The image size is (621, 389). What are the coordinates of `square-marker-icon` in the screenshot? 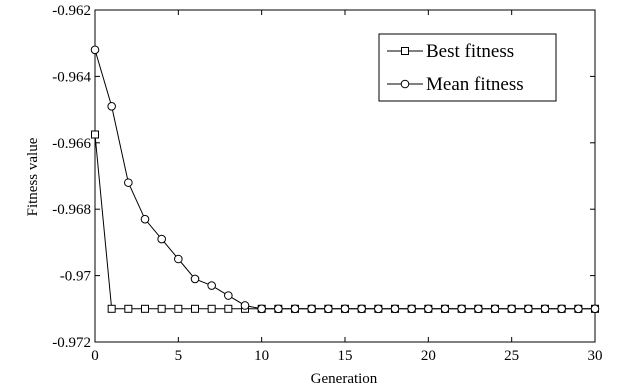 It's located at (405, 51).